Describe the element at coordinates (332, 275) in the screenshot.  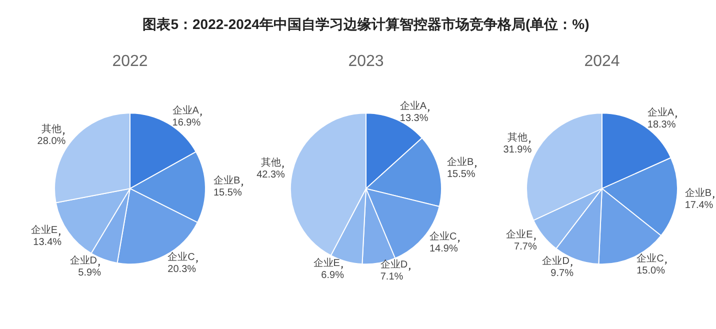
I see `data-label: 6.9%` at that location.